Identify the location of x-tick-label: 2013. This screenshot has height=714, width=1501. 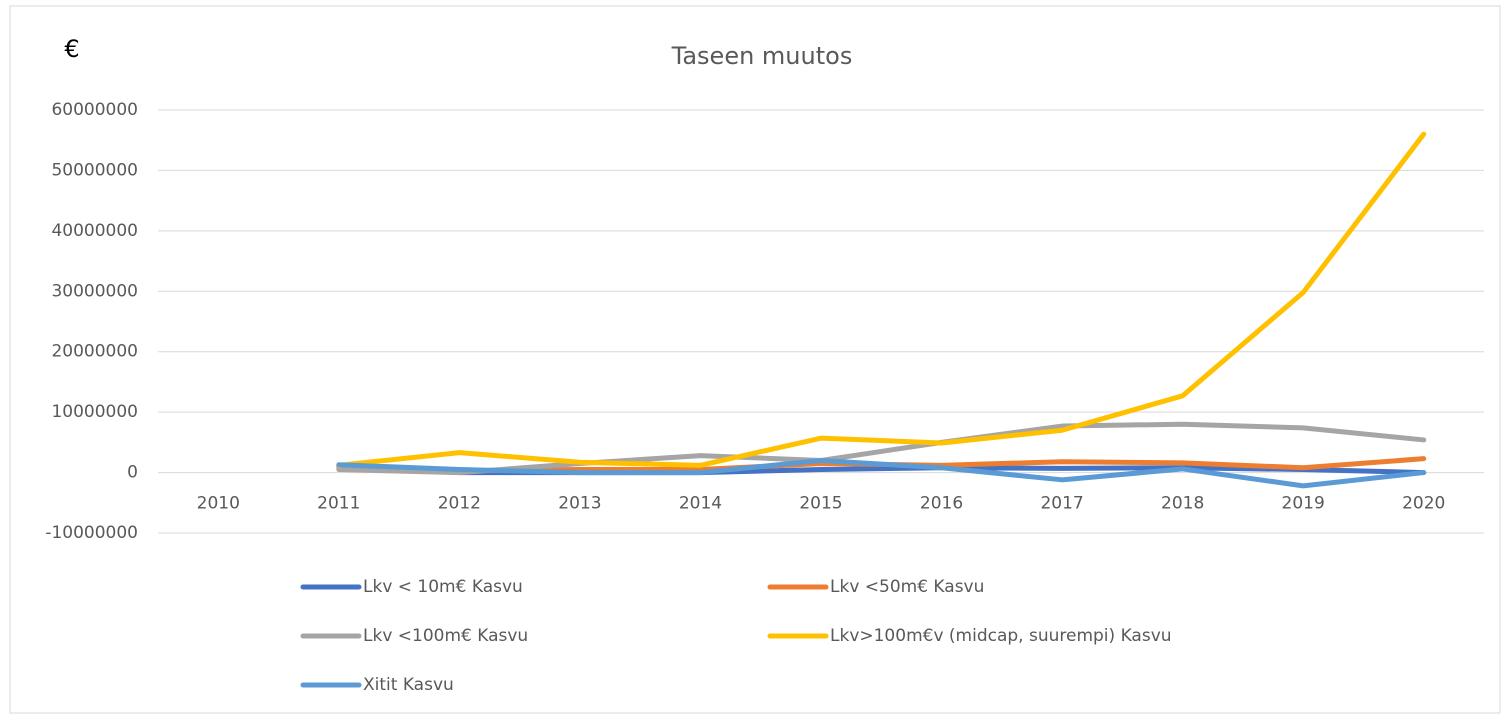
(579, 504).